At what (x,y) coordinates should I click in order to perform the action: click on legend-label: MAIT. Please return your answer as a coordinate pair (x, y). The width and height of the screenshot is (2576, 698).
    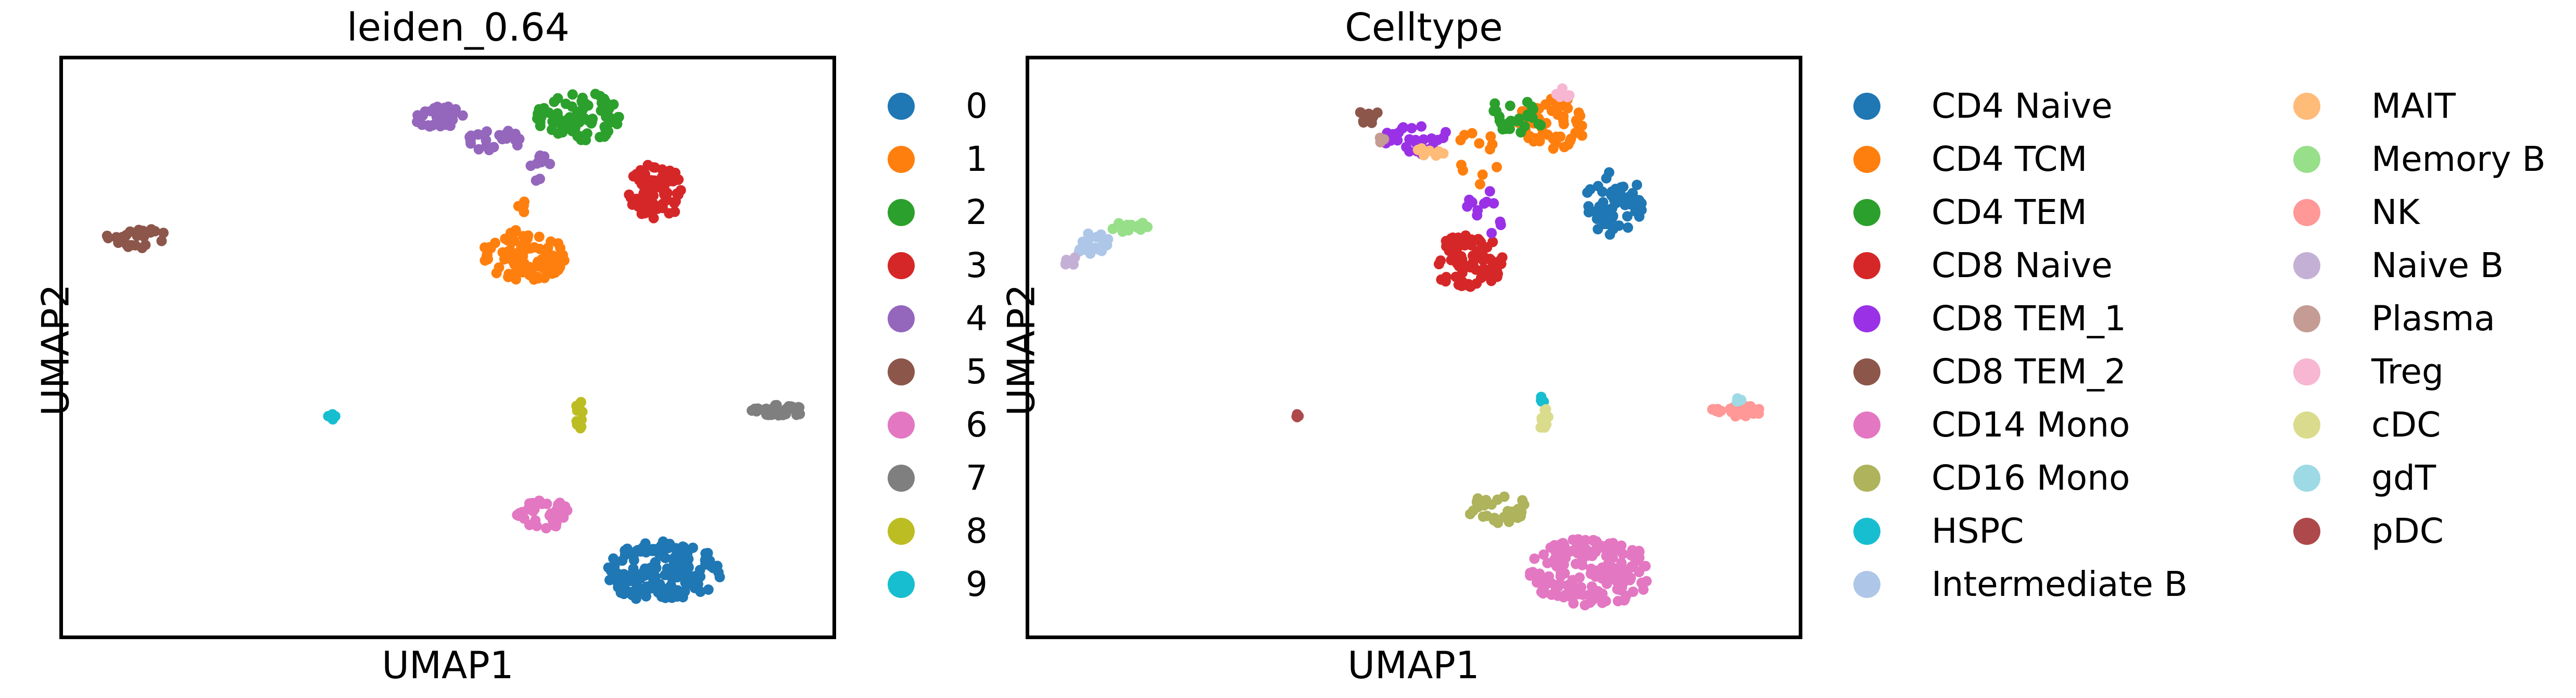
    Looking at the image, I should click on (2413, 106).